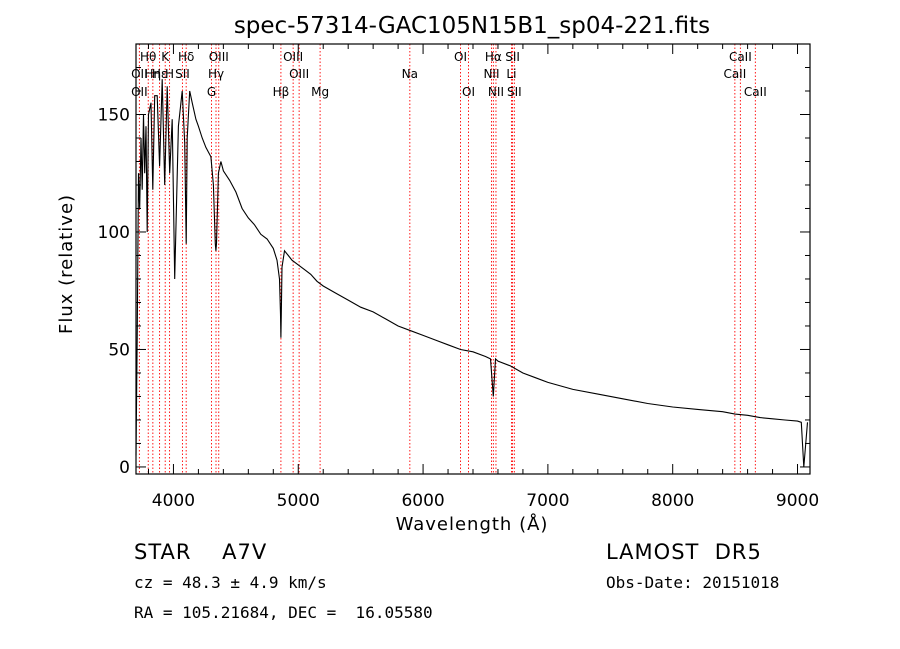 This screenshot has width=900, height=649. What do you see at coordinates (66, 264) in the screenshot?
I see `y-axis-label: Flux (relative)` at bounding box center [66, 264].